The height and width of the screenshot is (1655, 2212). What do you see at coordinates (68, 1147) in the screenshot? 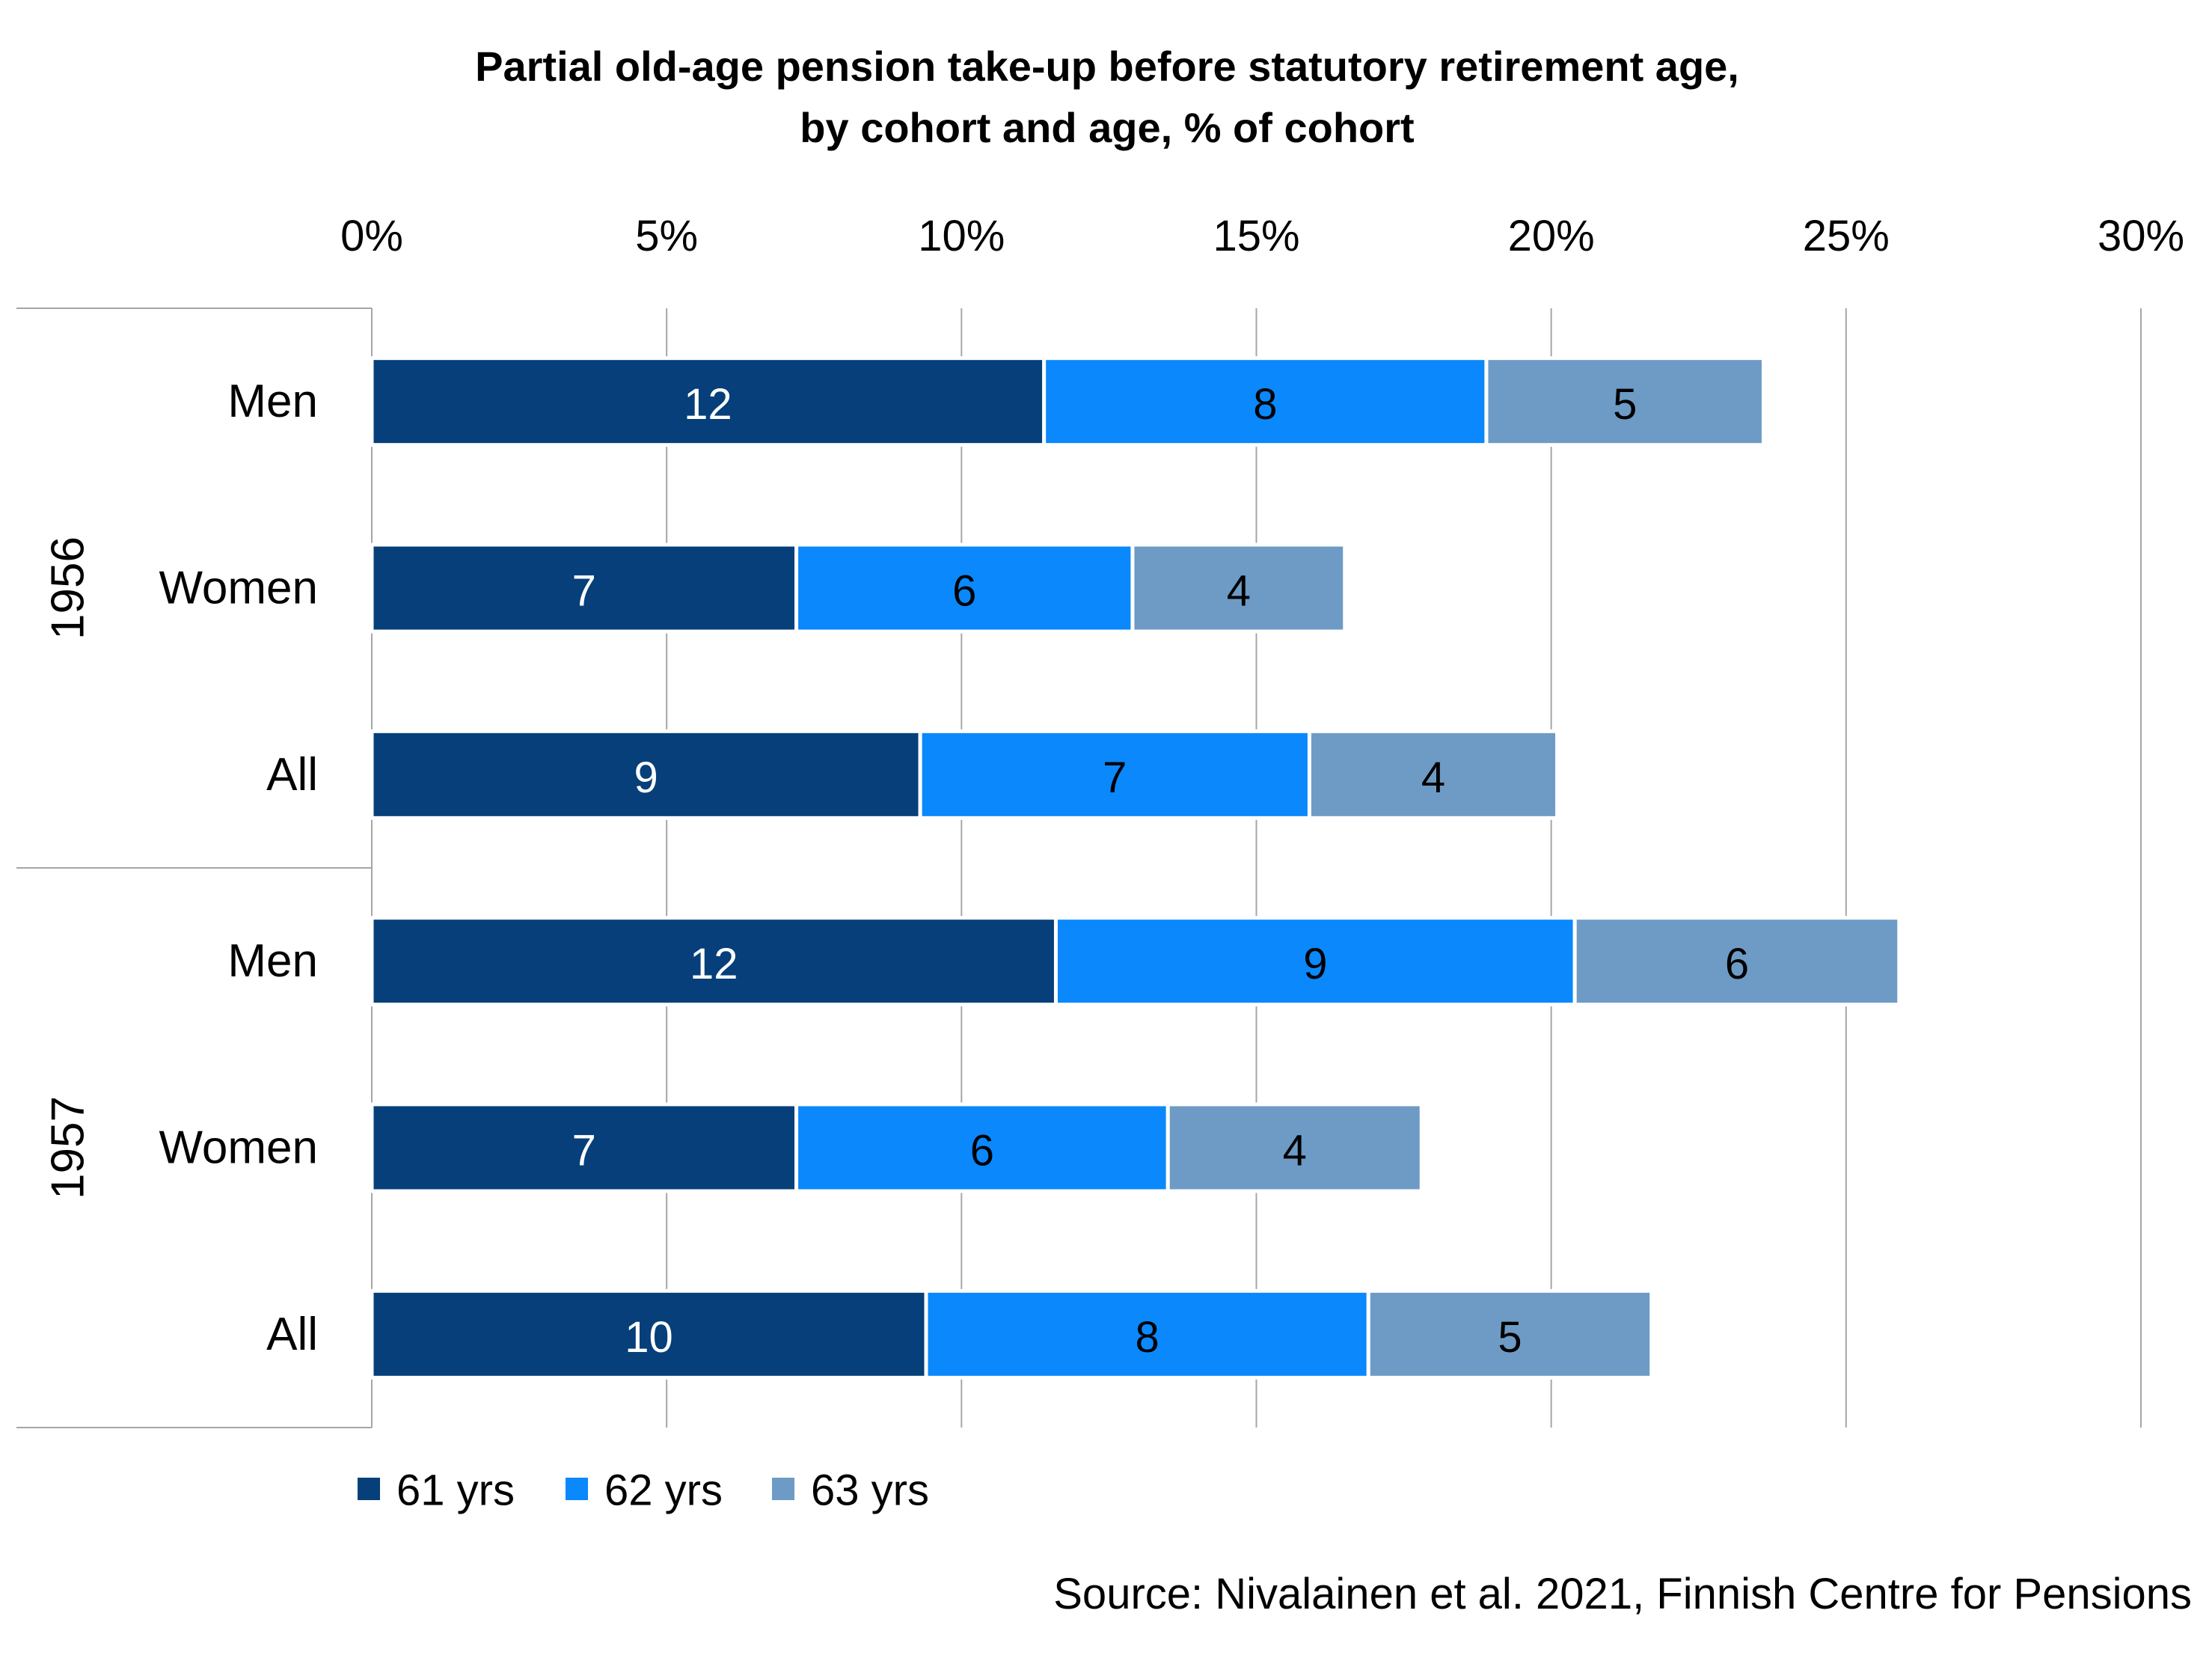
I see `group-label-1957: 1957` at bounding box center [68, 1147].